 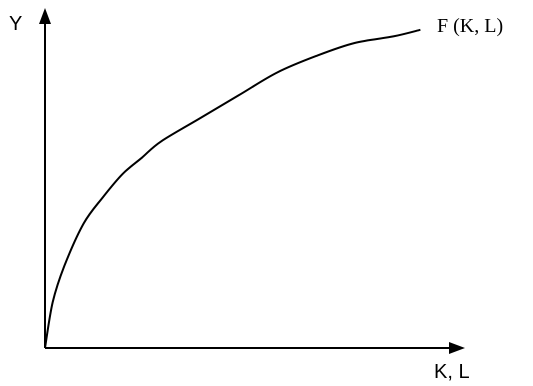 I want to click on series-label: F (K, L), so click(x=470, y=26).